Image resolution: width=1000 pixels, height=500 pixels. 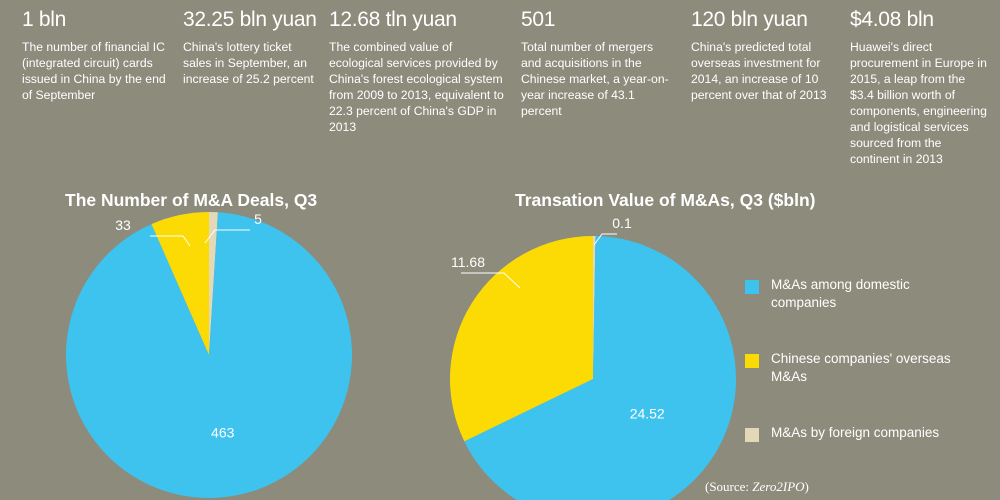 I want to click on pie-deals-leader-overseas, so click(x=170, y=241).